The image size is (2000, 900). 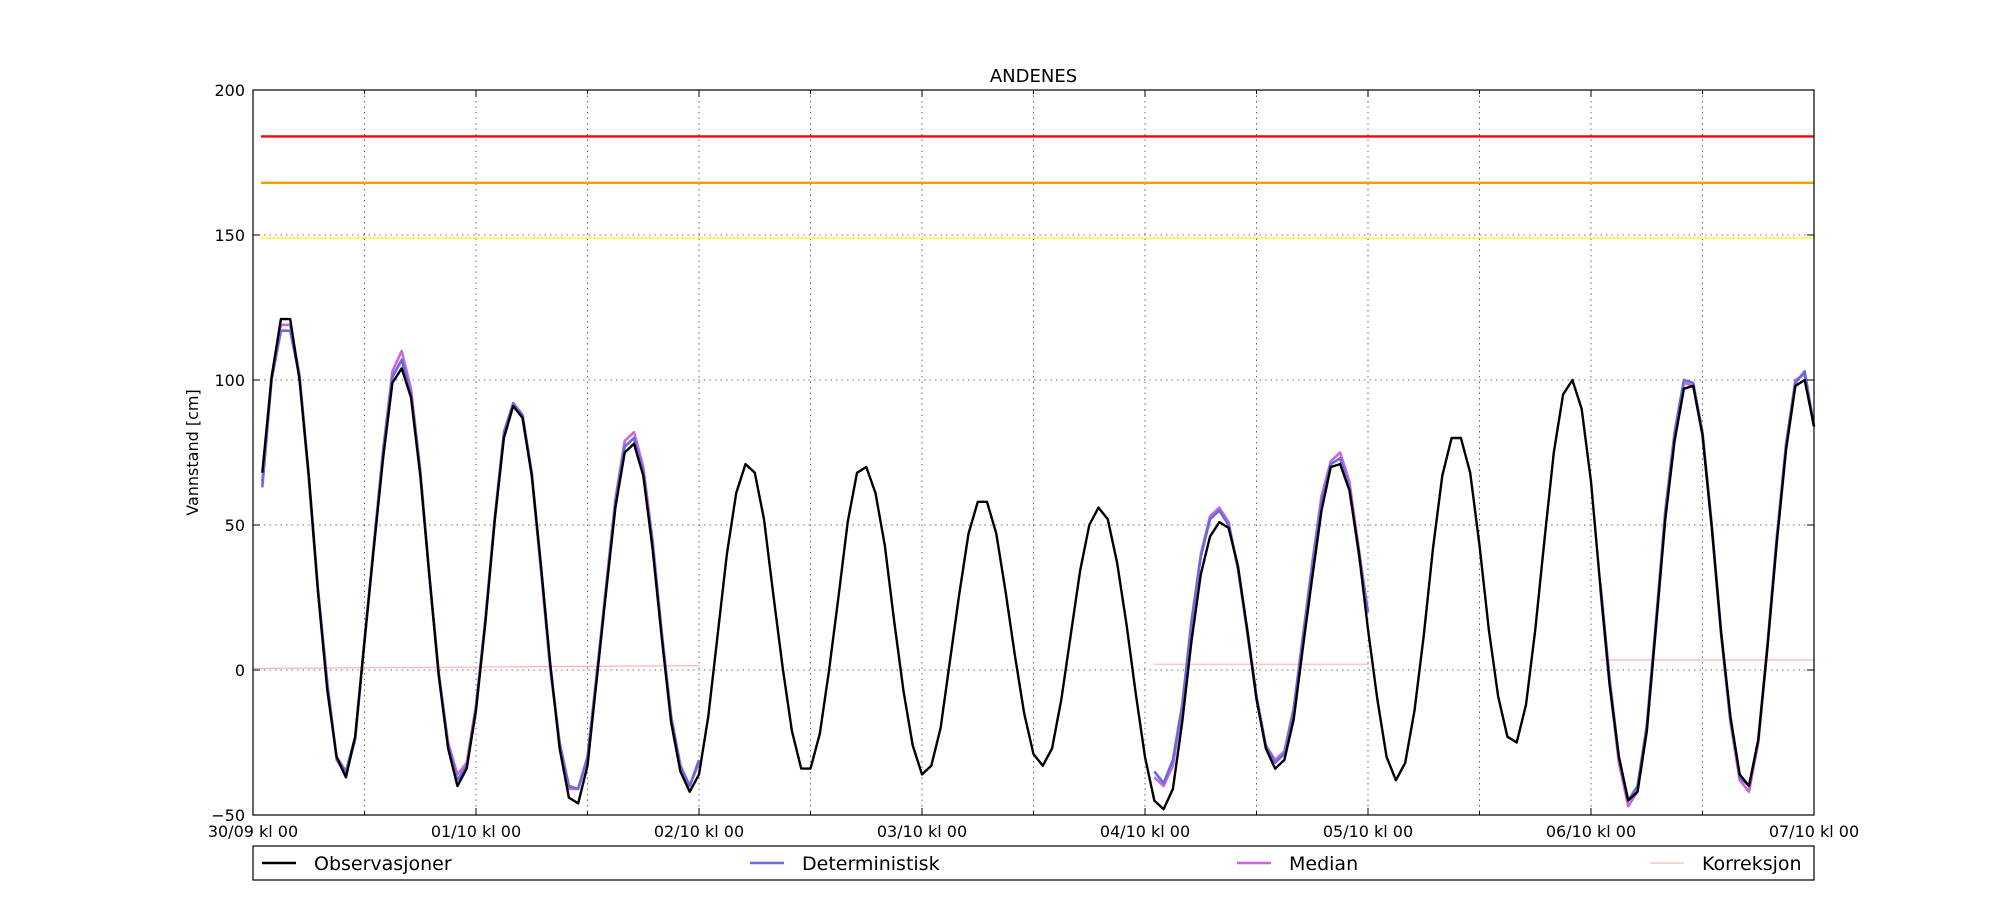 I want to click on threshold-lines, so click(x=1037, y=187).